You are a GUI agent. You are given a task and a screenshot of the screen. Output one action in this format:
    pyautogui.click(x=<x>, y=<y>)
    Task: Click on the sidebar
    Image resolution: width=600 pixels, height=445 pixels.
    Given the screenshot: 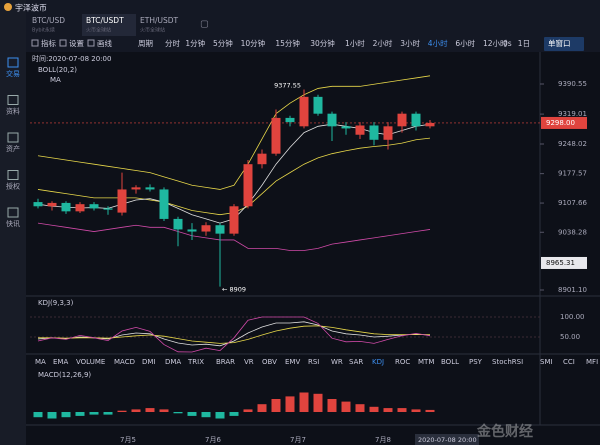 What is the action you would take?
    pyautogui.click(x=13, y=222)
    